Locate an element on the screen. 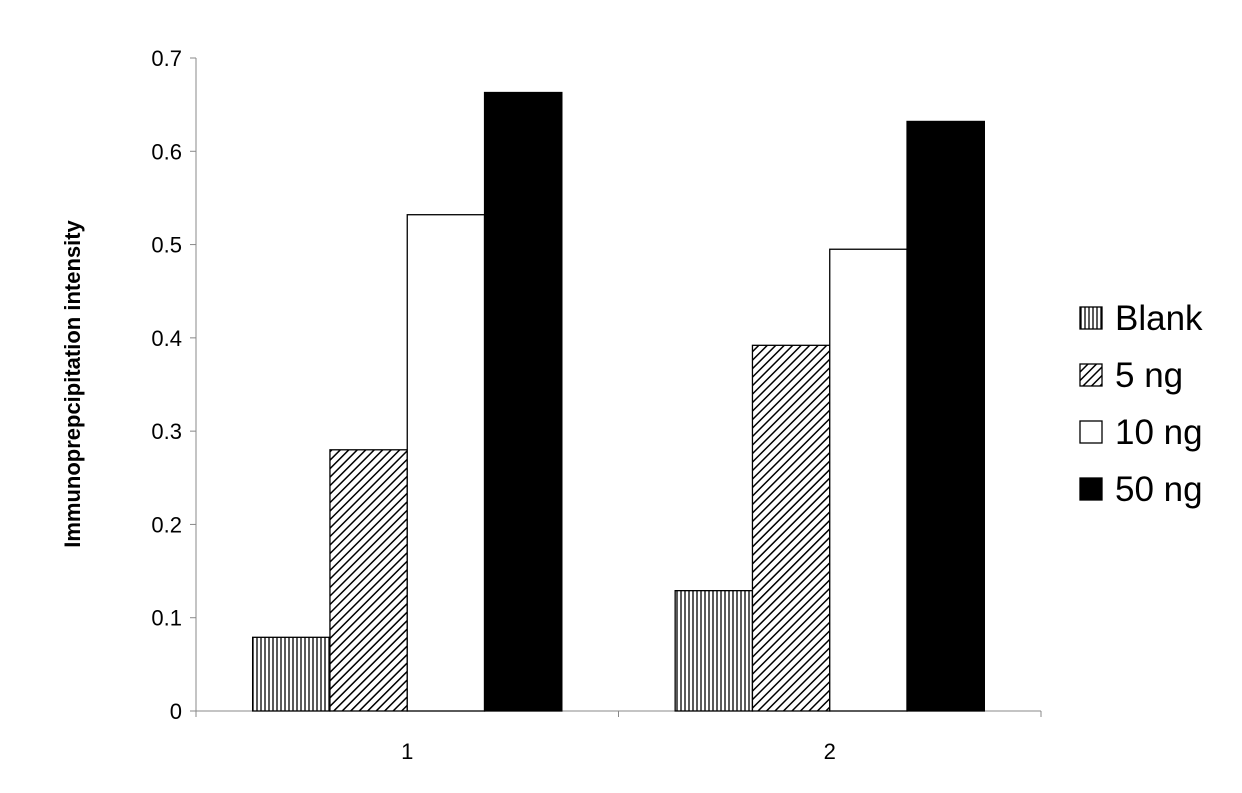 This screenshot has height=793, width=1242. legend-label: 10 ng is located at coordinates (1159, 432).